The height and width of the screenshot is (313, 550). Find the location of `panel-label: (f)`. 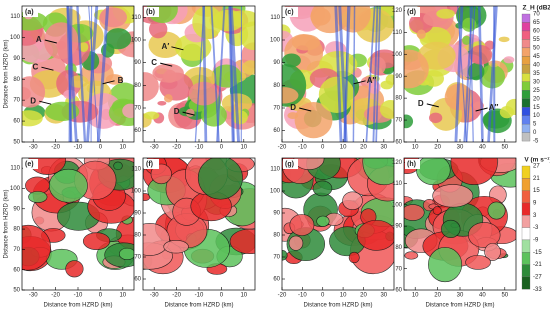

panel-label: (f) is located at coordinates (149, 164).